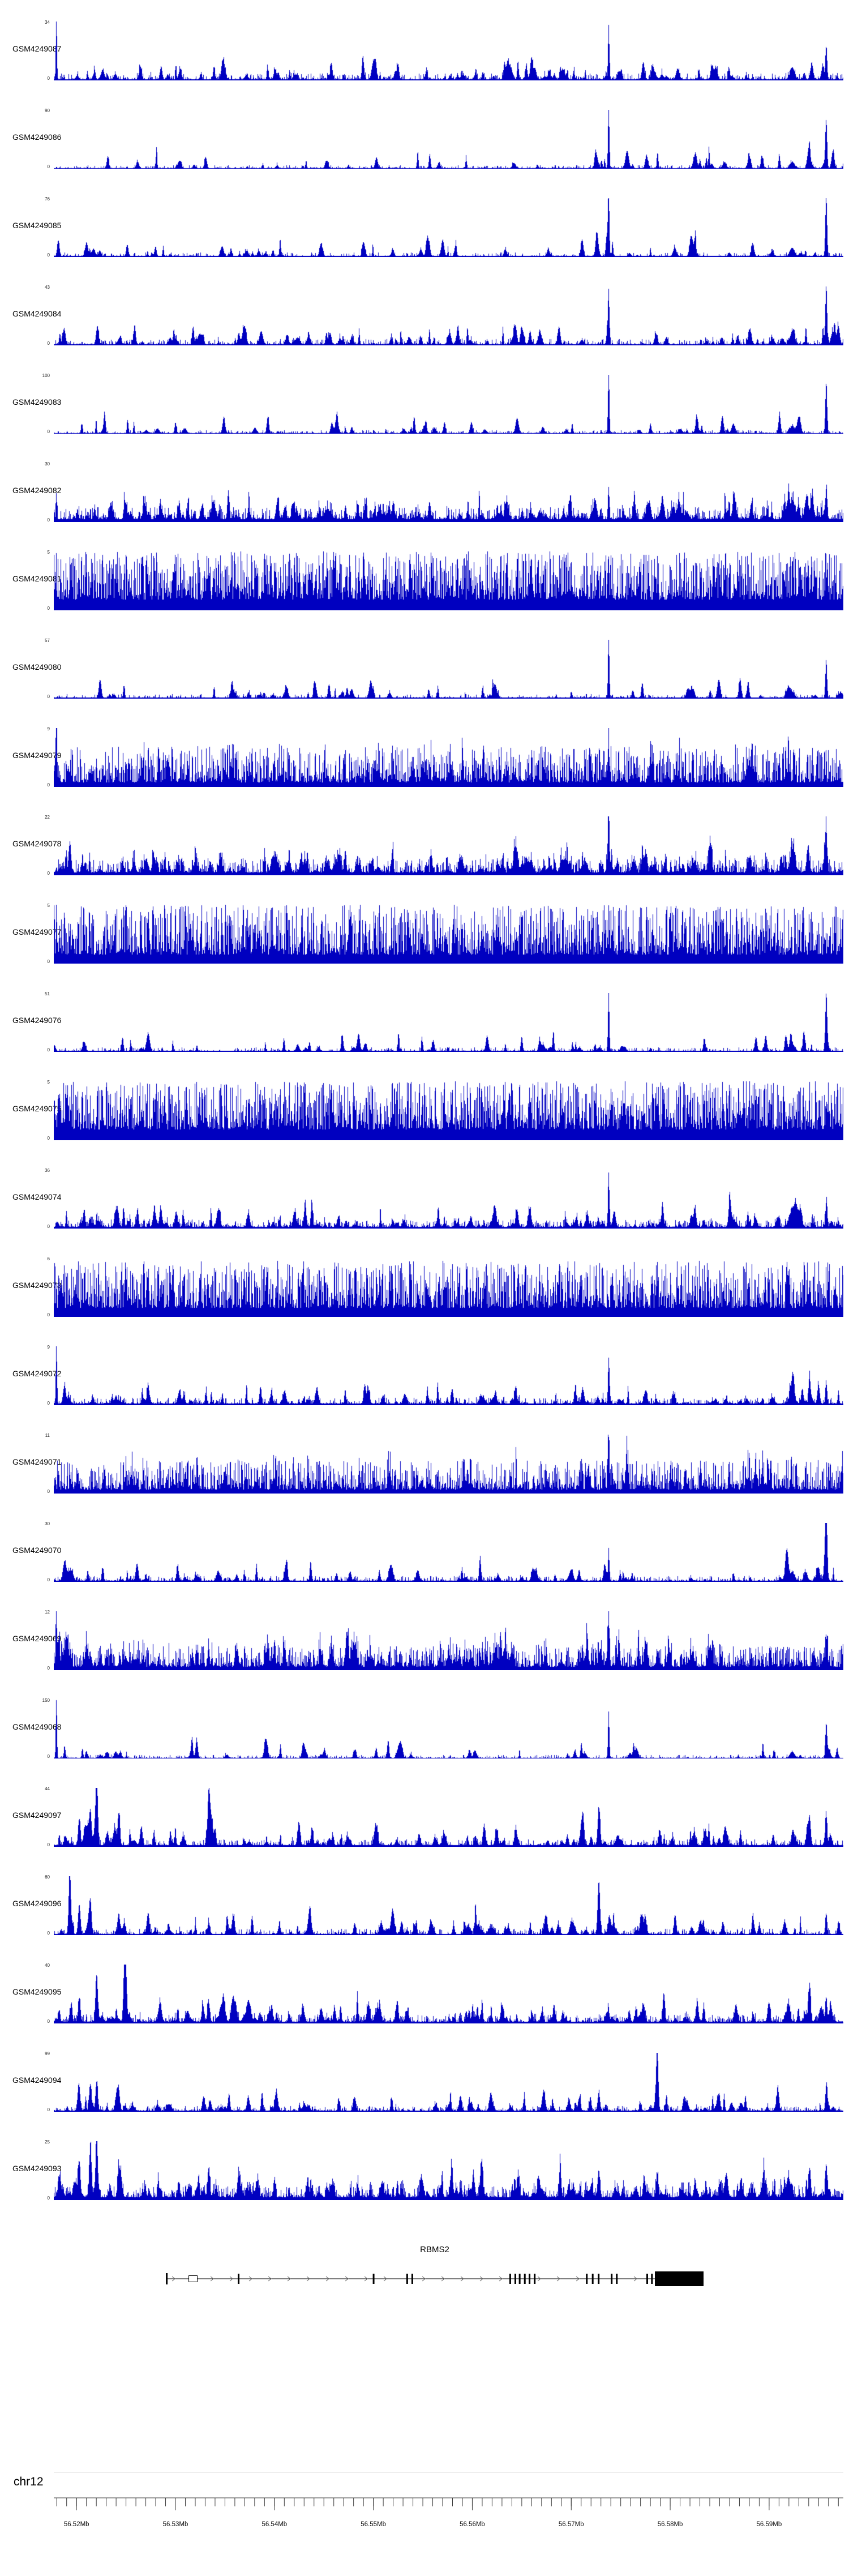 The height and width of the screenshot is (2576, 849). What do you see at coordinates (769, 2524) in the screenshot?
I see `axis-tick-label: 56.59Mb` at bounding box center [769, 2524].